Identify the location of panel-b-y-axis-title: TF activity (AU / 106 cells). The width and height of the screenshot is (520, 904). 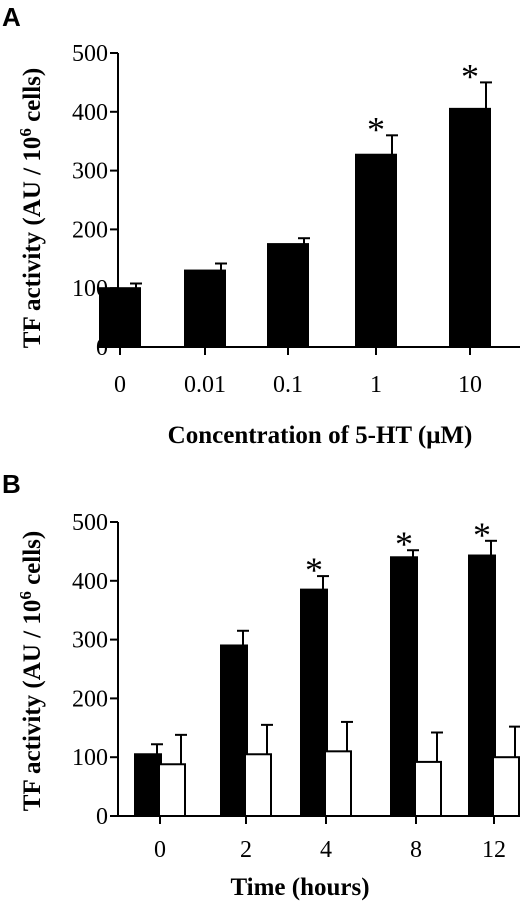
(31, 671).